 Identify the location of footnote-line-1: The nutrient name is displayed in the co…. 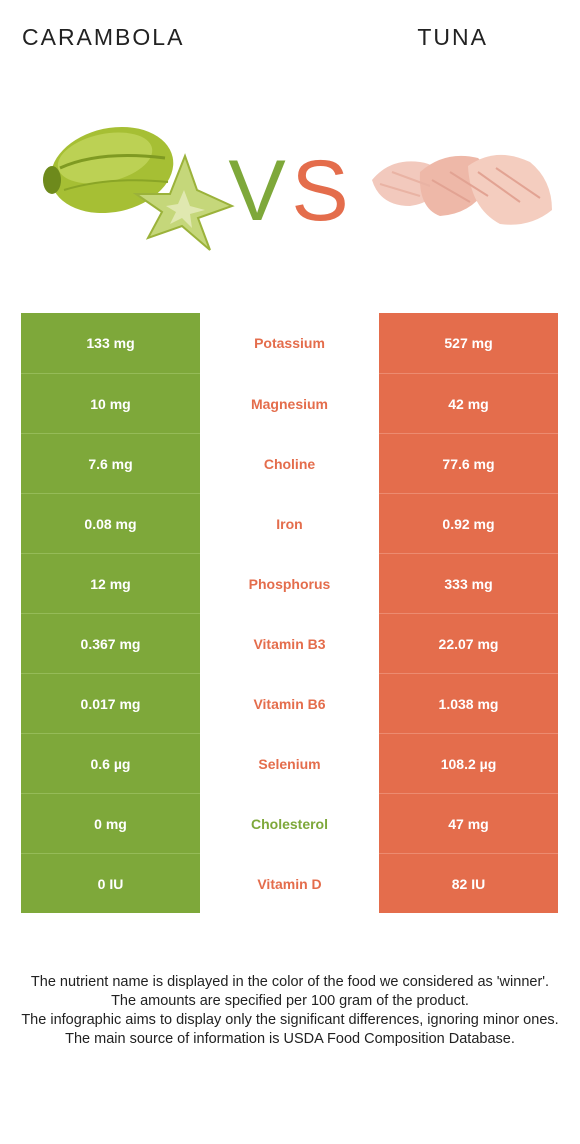
(290, 982).